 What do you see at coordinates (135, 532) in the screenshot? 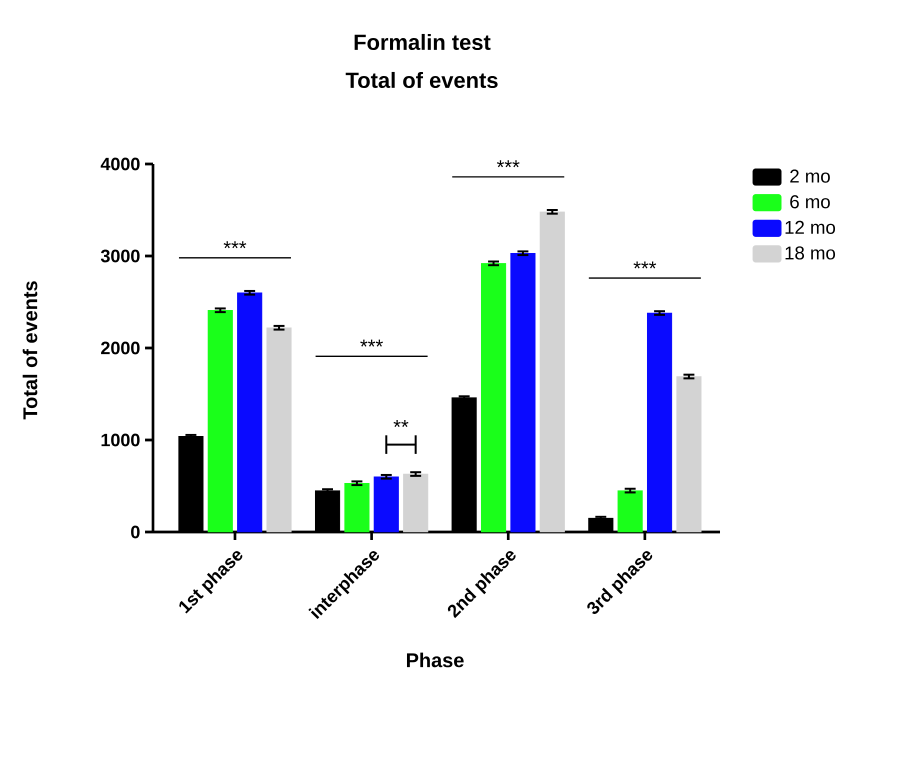
I see `y-tick-label: 0` at bounding box center [135, 532].